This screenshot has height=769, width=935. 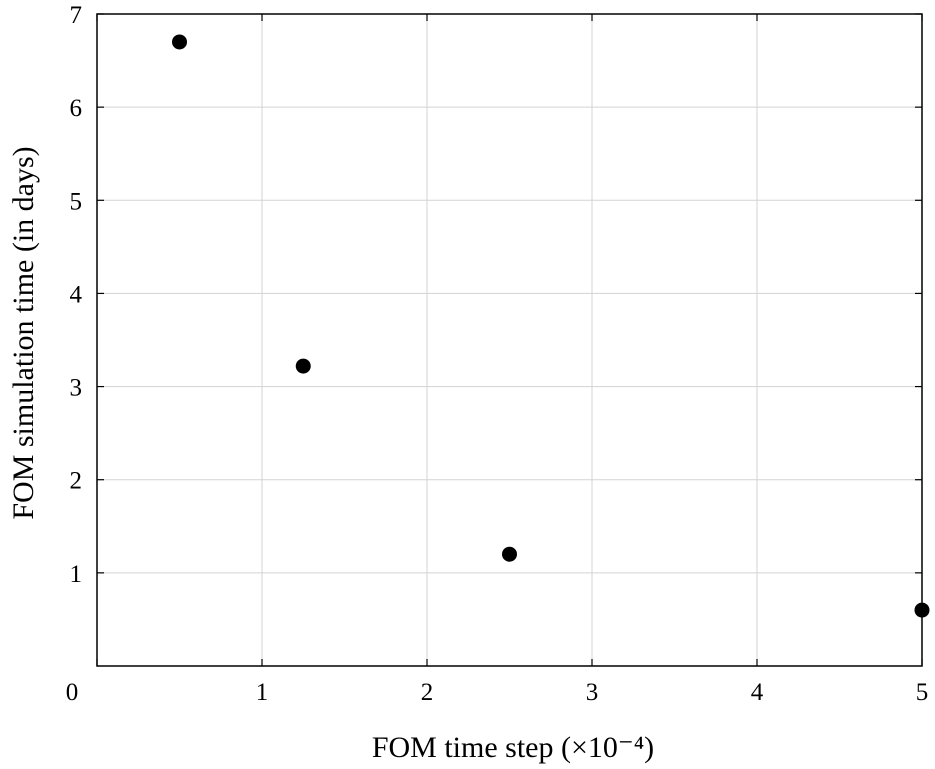 I want to click on x-tick-label: 0, so click(x=72, y=692).